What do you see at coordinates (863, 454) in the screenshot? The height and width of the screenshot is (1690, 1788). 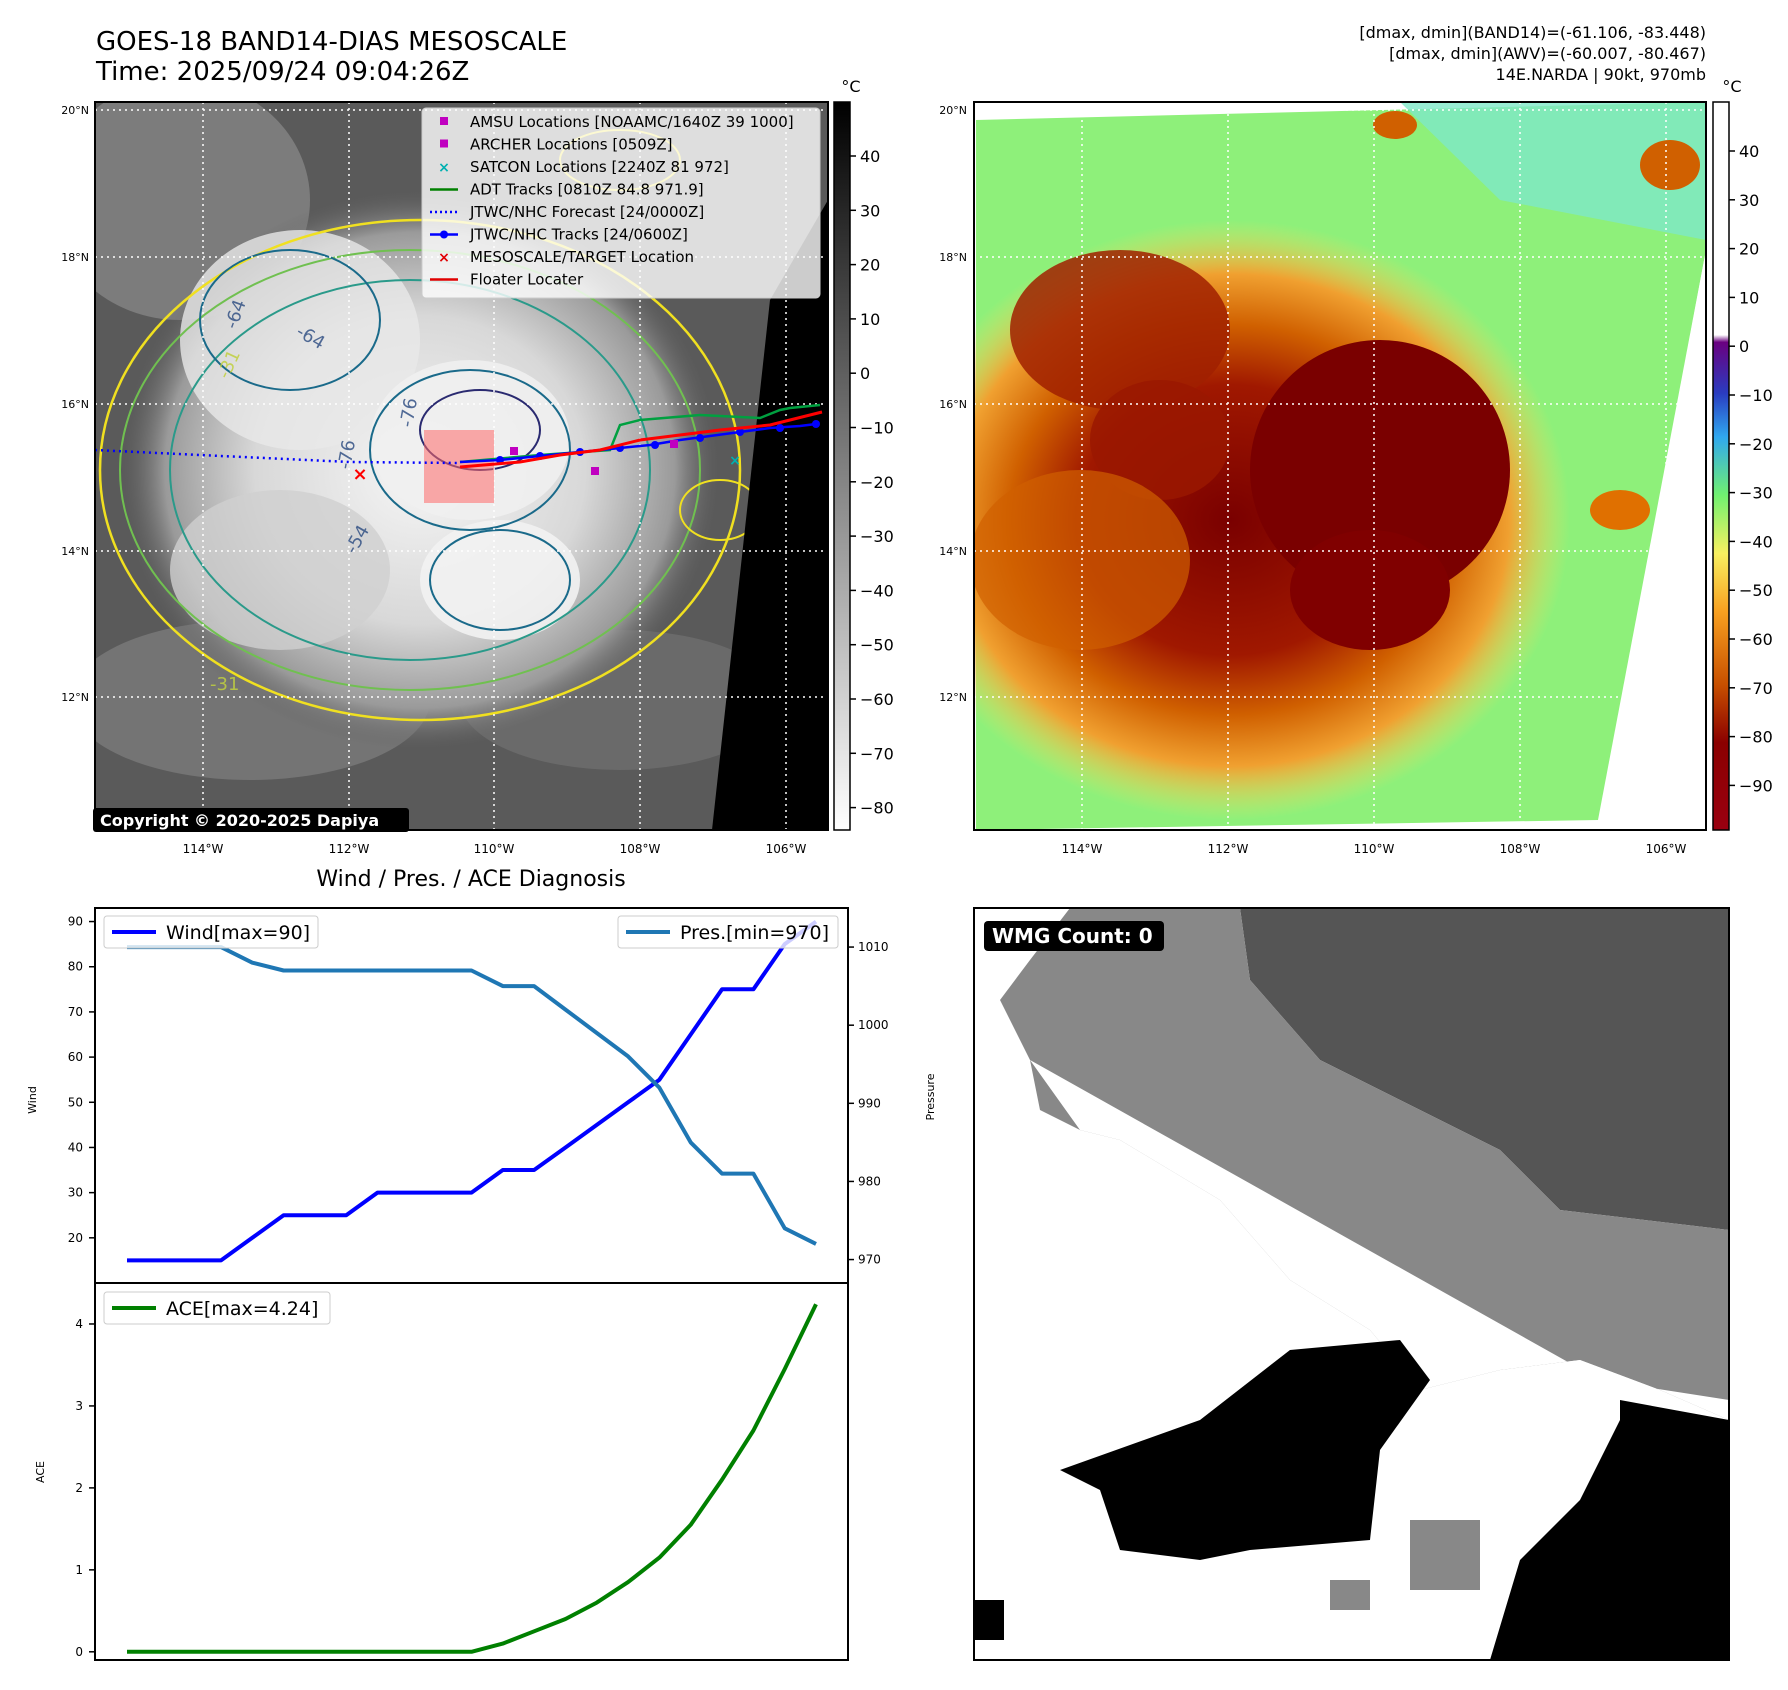 I see `ir-colorbar: °C 40 30 20 10 0 −10 −20 −30 −40 −50 −60 −70 −80` at bounding box center [863, 454].